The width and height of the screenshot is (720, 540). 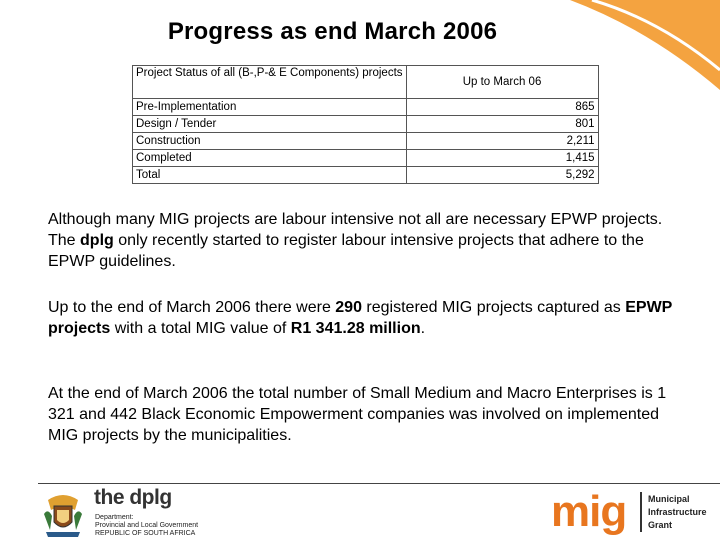 What do you see at coordinates (502, 107) in the screenshot?
I see `row-value: 865` at bounding box center [502, 107].